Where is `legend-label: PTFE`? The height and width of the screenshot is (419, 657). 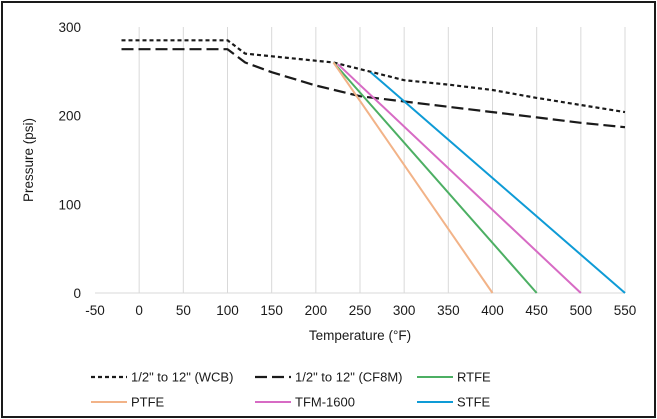 legend-label: PTFE is located at coordinates (148, 402).